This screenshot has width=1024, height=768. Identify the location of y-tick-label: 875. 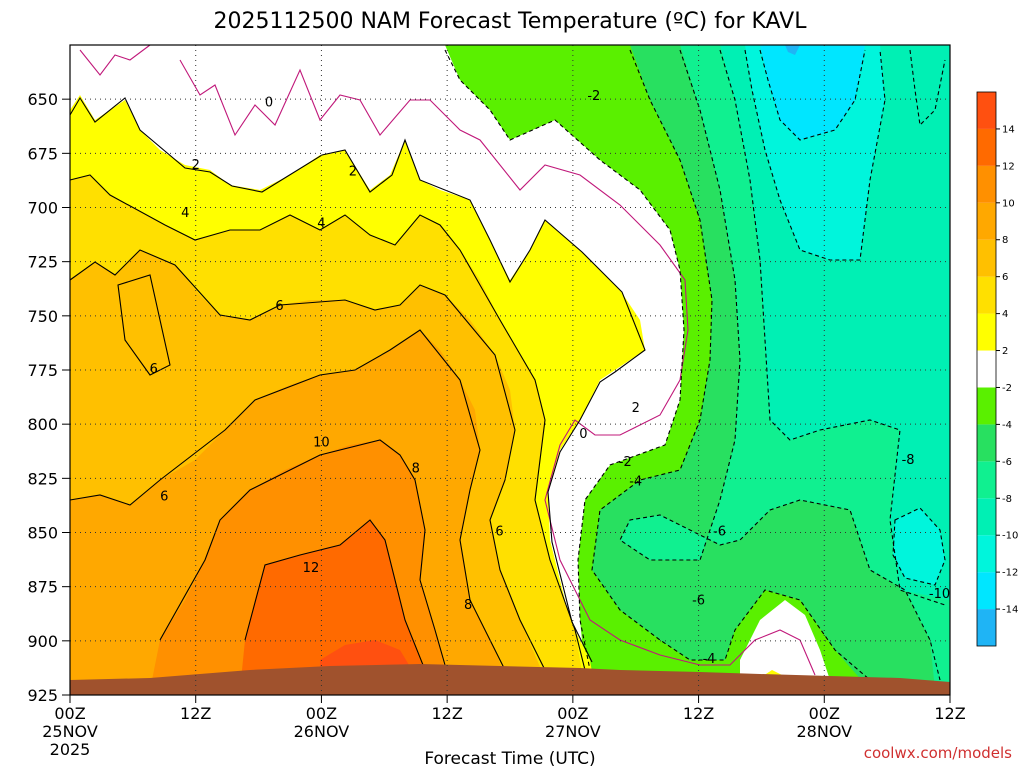
(42, 587).